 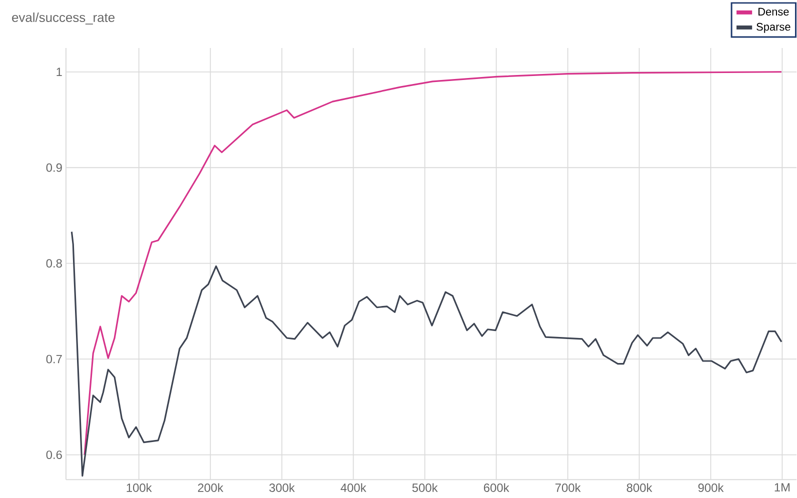 What do you see at coordinates (54, 455) in the screenshot?
I see `y-tick-label: 0.6` at bounding box center [54, 455].